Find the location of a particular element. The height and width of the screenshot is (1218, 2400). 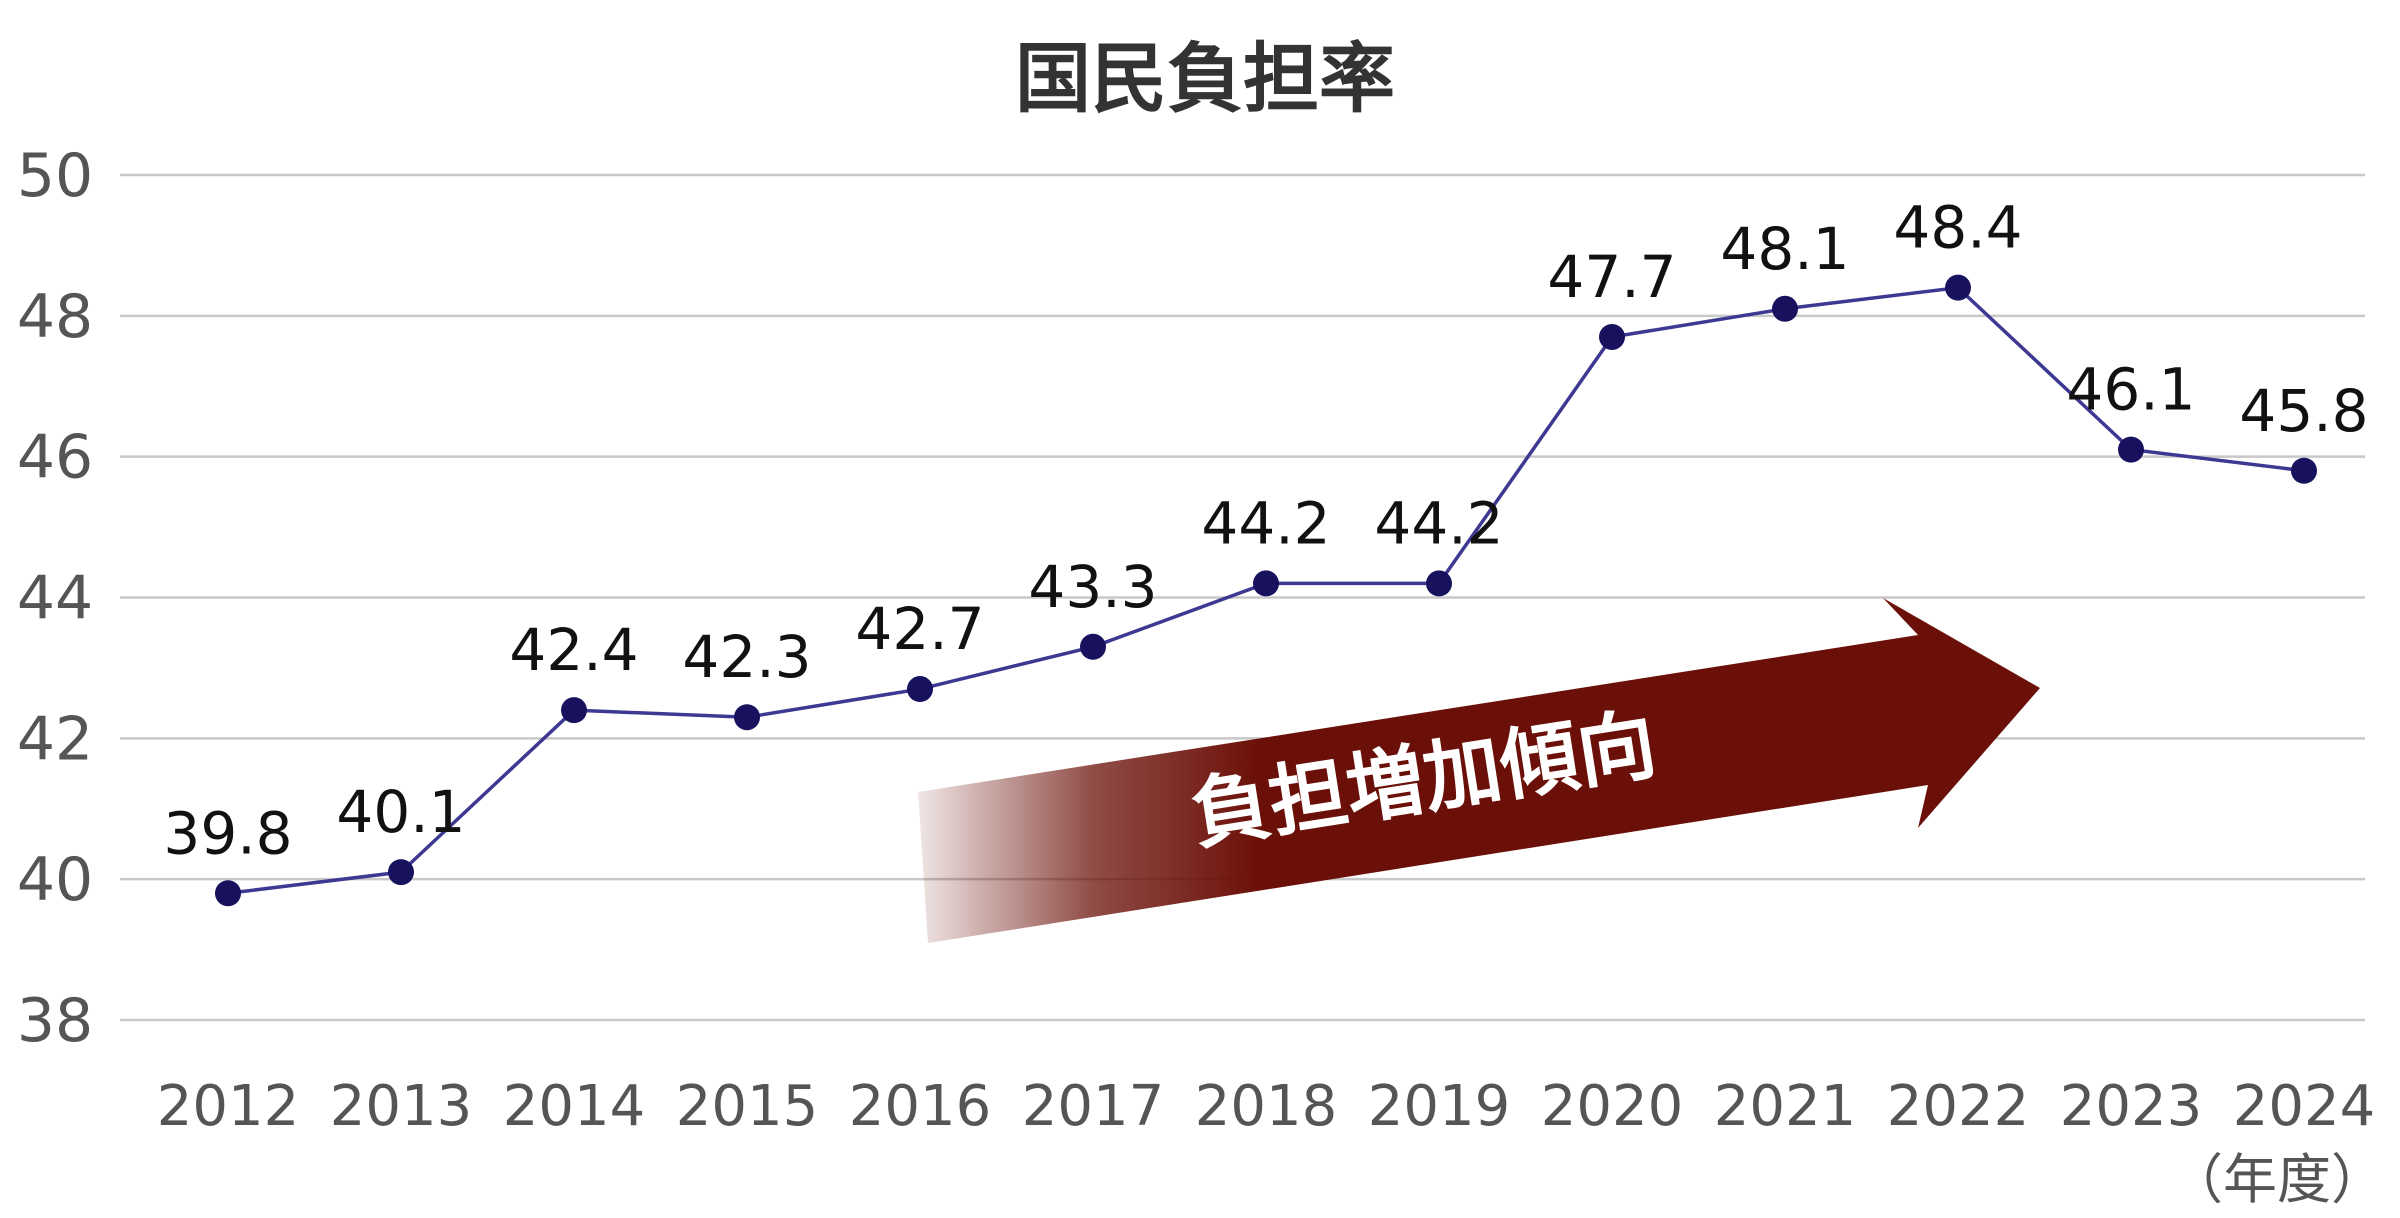

x-tick-label-2023: 2023 is located at coordinates (2131, 1106).